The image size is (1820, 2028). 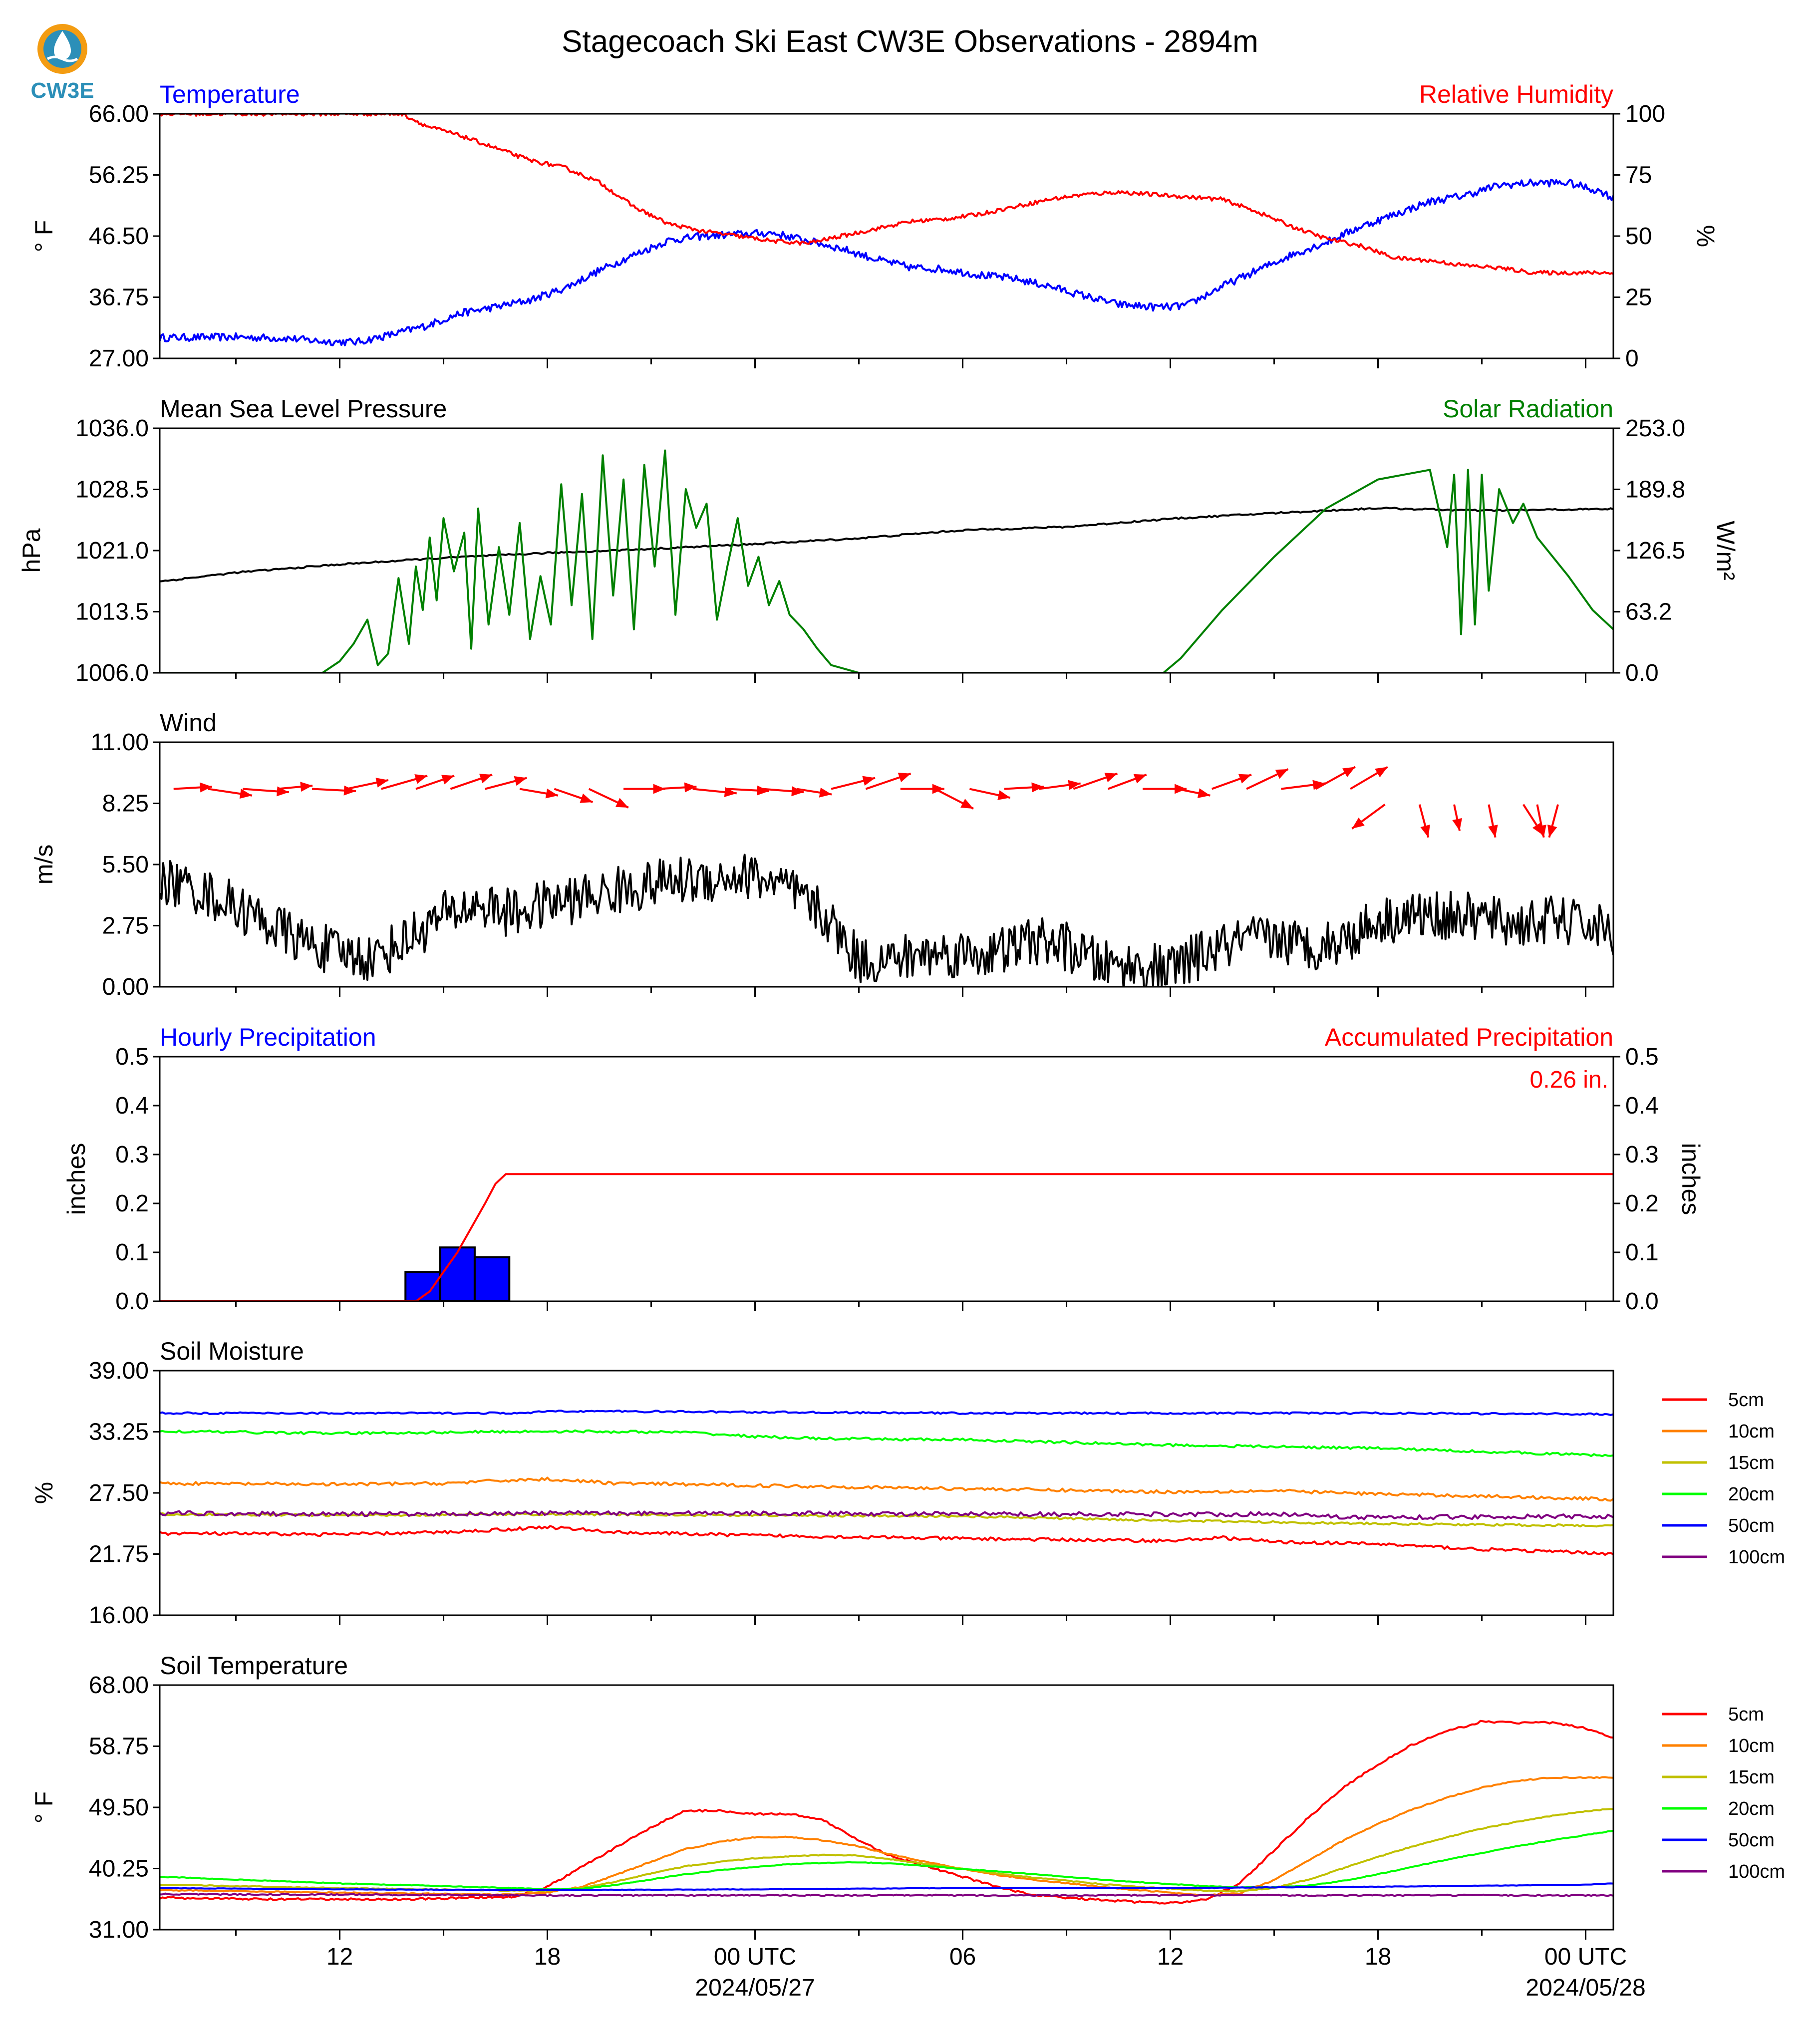 I want to click on panel-wind: Wind 0.00 2.75 5.50 8.25 11.00 m/s, so click(x=822, y=854).